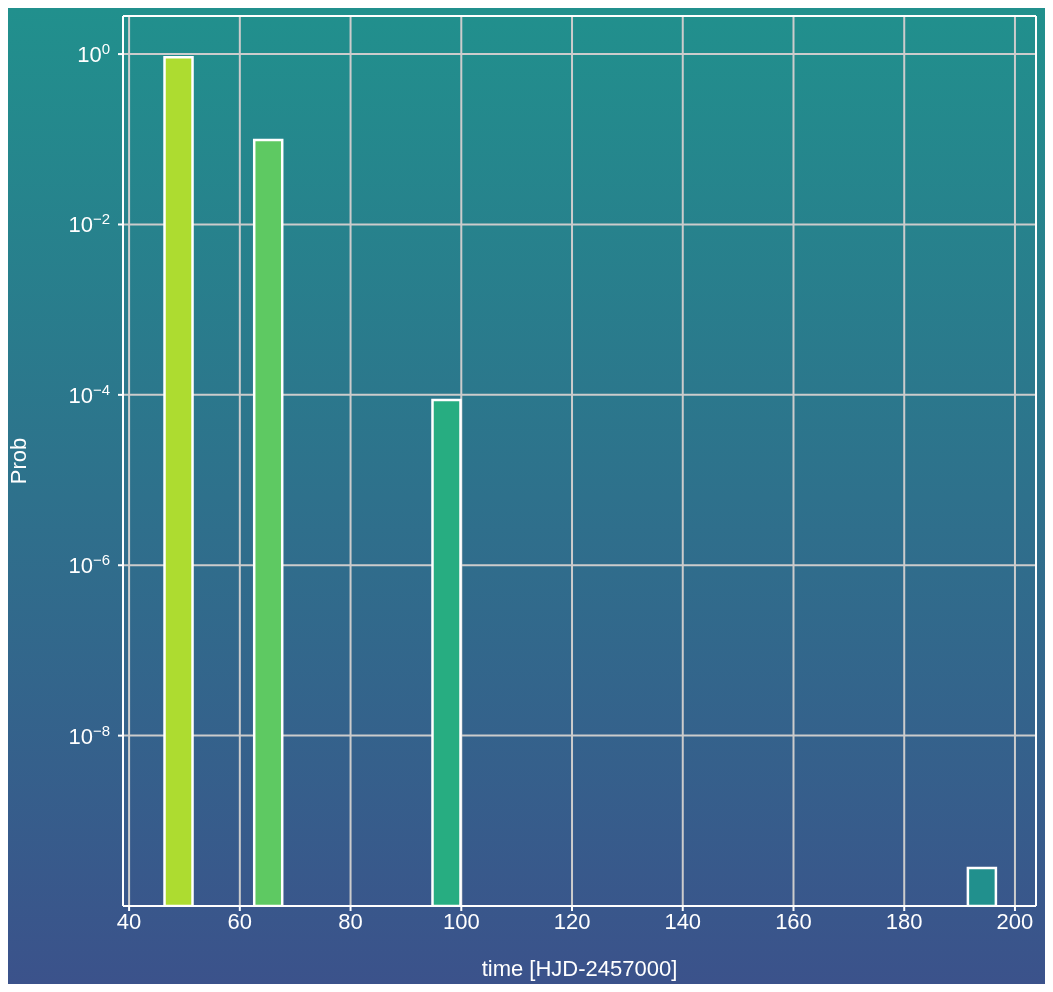  I want to click on x-tick-label: 180, so click(904, 921).